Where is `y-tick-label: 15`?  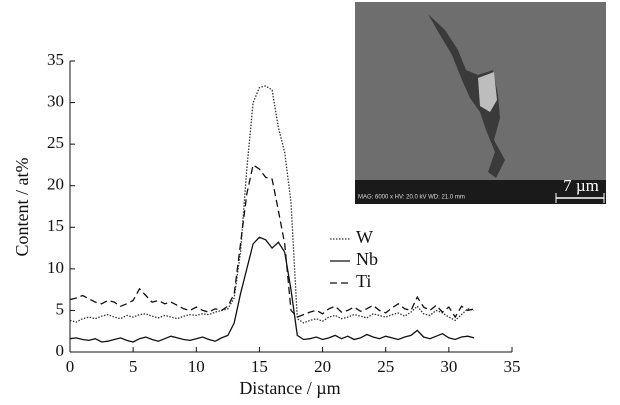 y-tick-label: 15 is located at coordinates (55, 225).